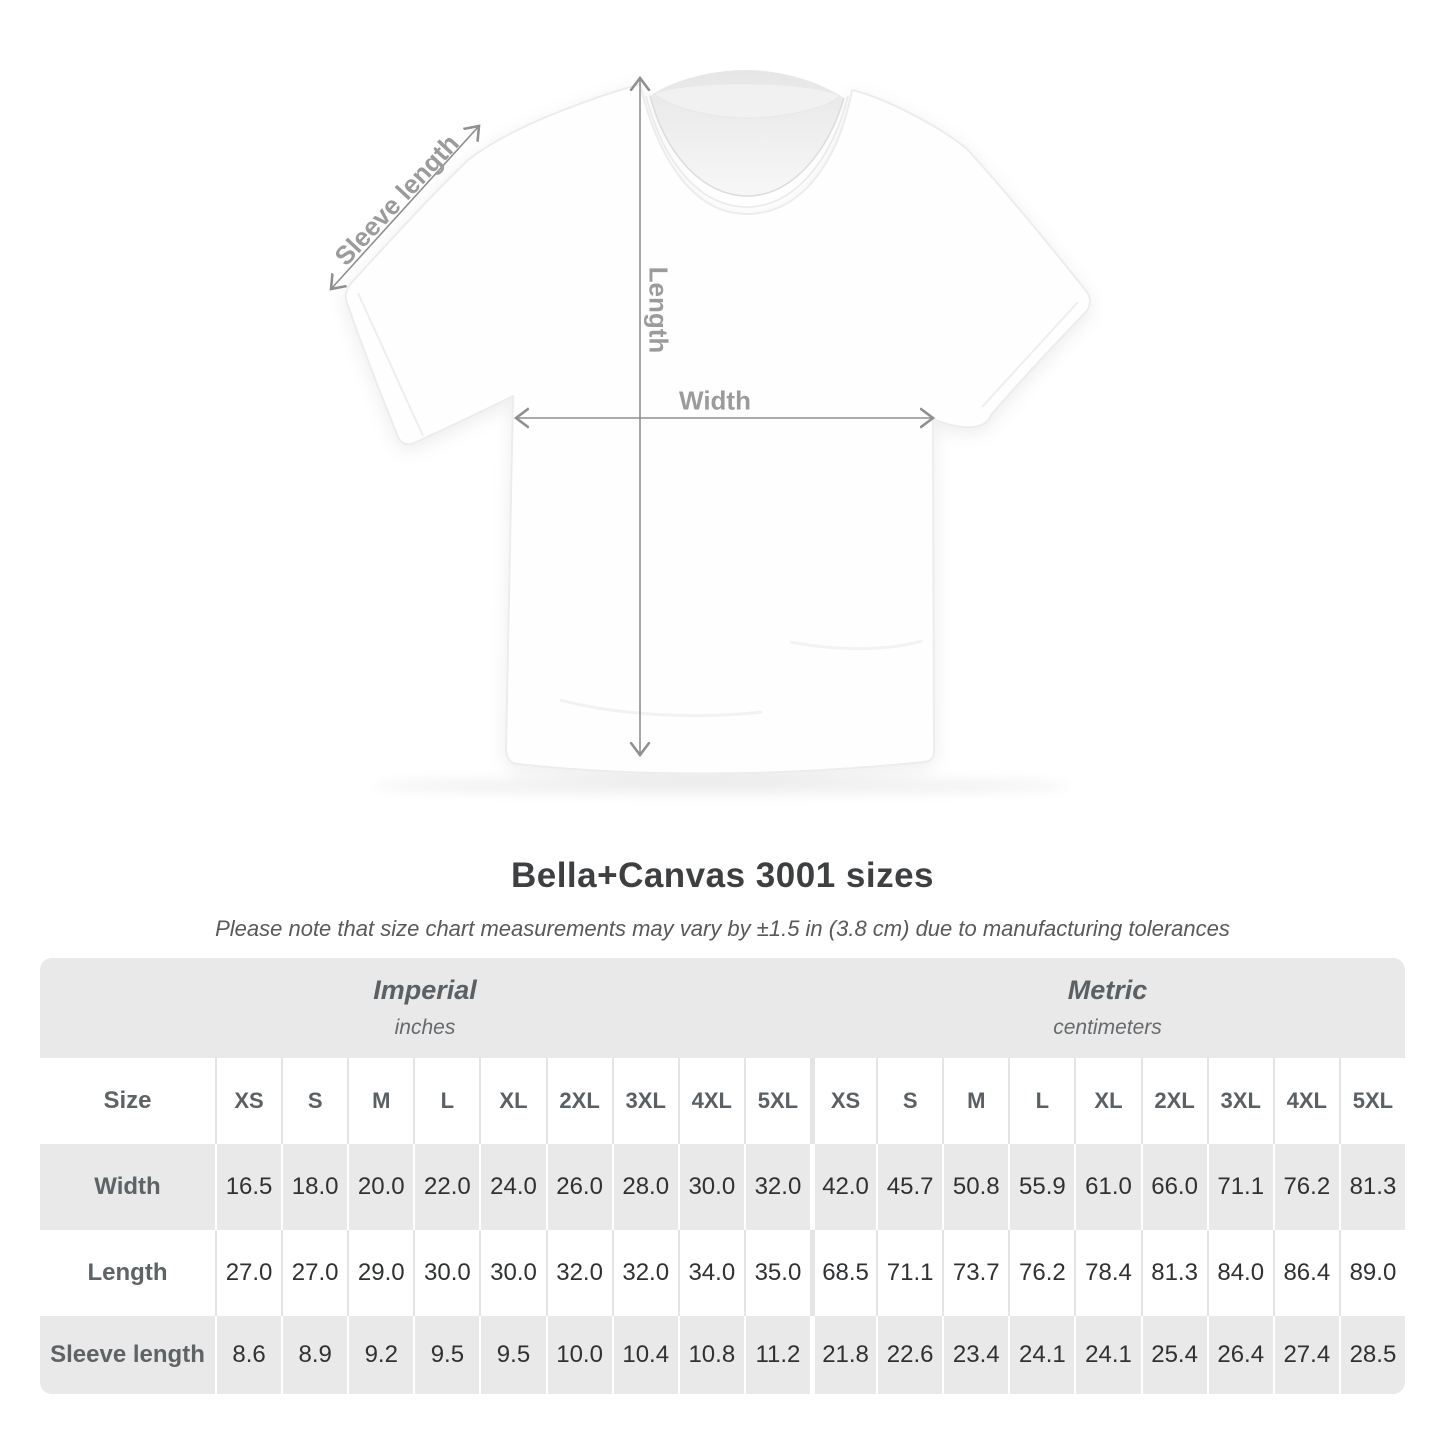 The height and width of the screenshot is (1445, 1445). What do you see at coordinates (710, 1273) in the screenshot?
I see `value-cell: 34.0` at bounding box center [710, 1273].